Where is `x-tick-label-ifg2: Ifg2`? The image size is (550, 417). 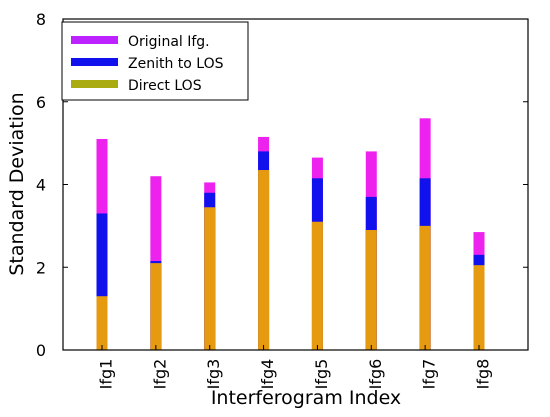 x-tick-label-ifg2: Ifg2 is located at coordinates (159, 374).